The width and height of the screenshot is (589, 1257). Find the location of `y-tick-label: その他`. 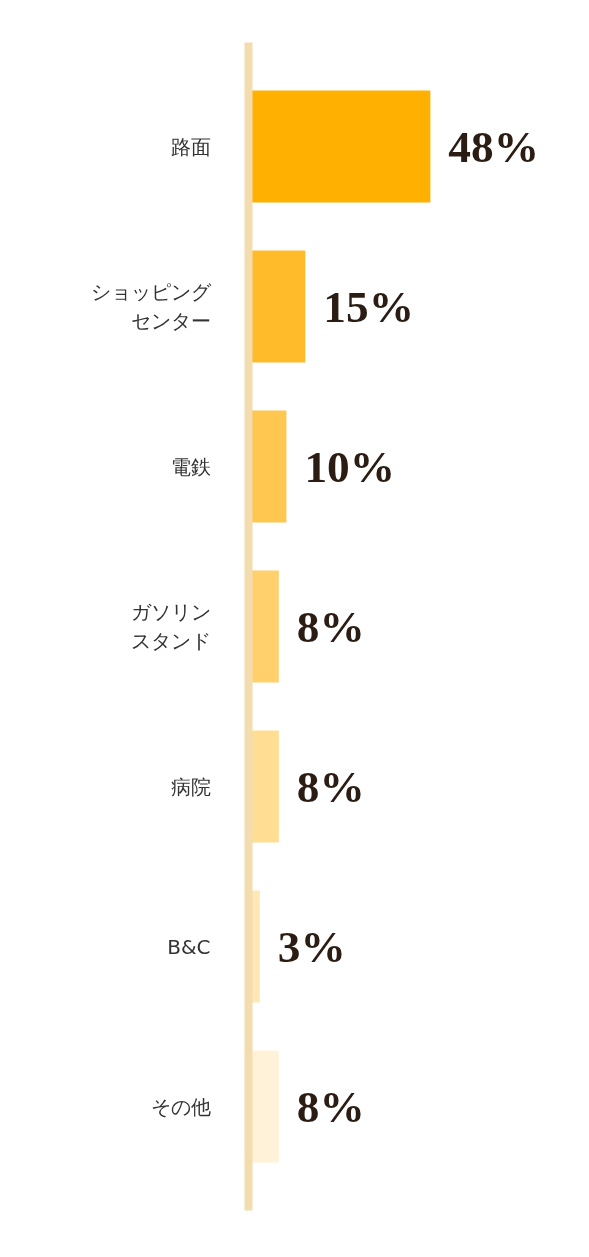

y-tick-label: その他 is located at coordinates (180, 1106).